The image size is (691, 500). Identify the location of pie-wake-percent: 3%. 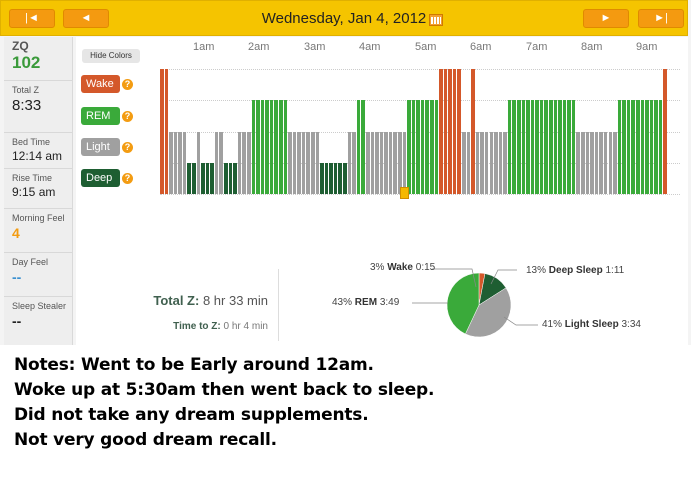
(377, 267).